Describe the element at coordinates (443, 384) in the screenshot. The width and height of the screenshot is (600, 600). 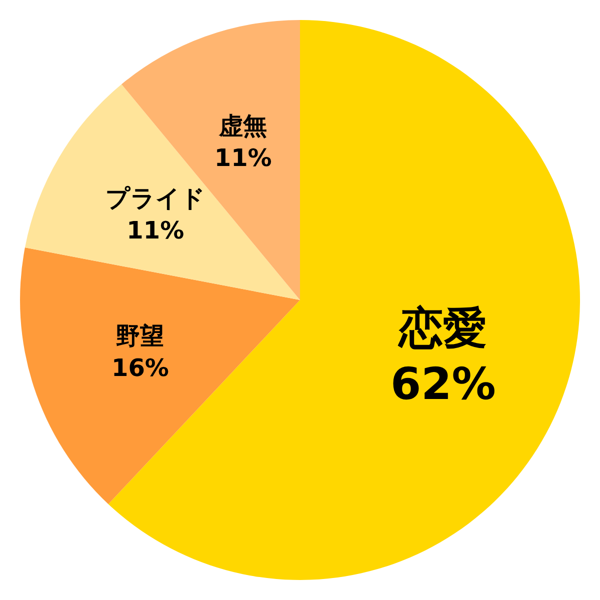
I see `data-label: 62%` at that location.